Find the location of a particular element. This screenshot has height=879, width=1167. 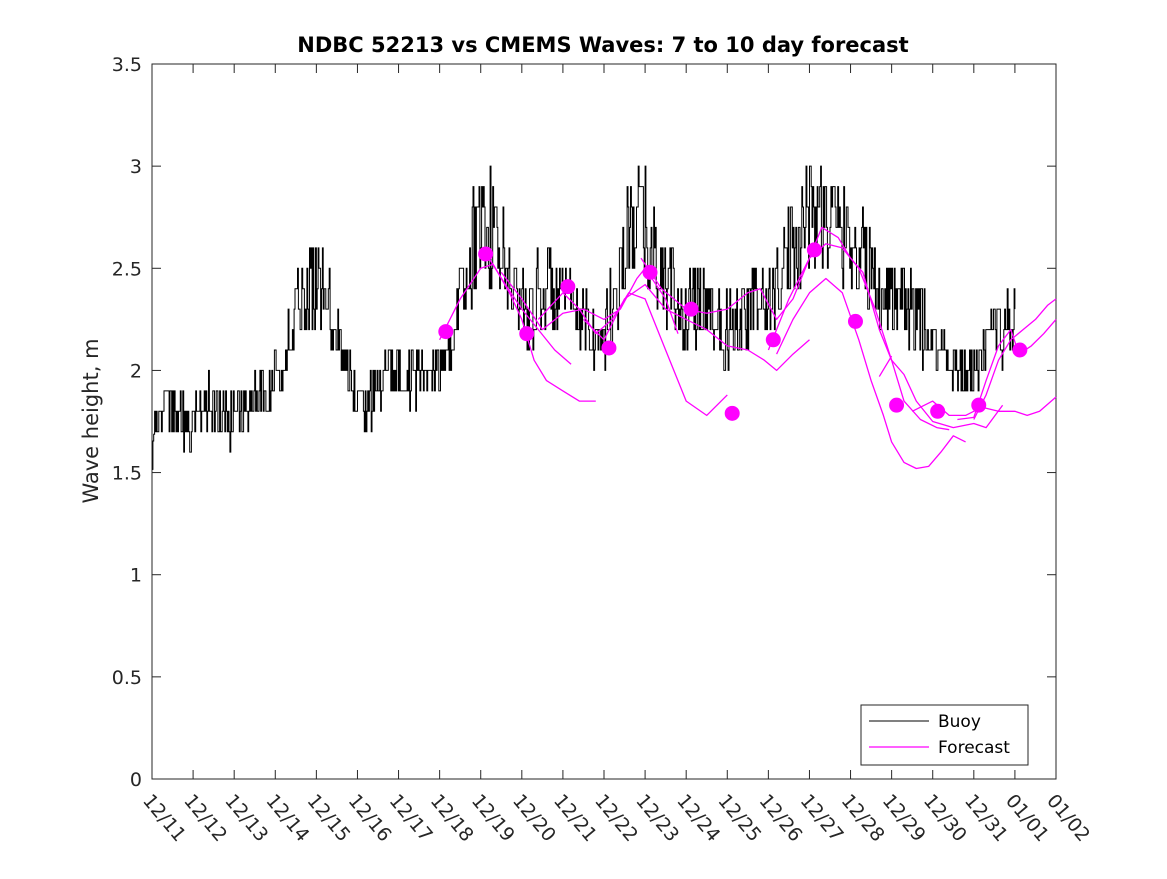

legend: Buoy Forecast is located at coordinates (944, 735).